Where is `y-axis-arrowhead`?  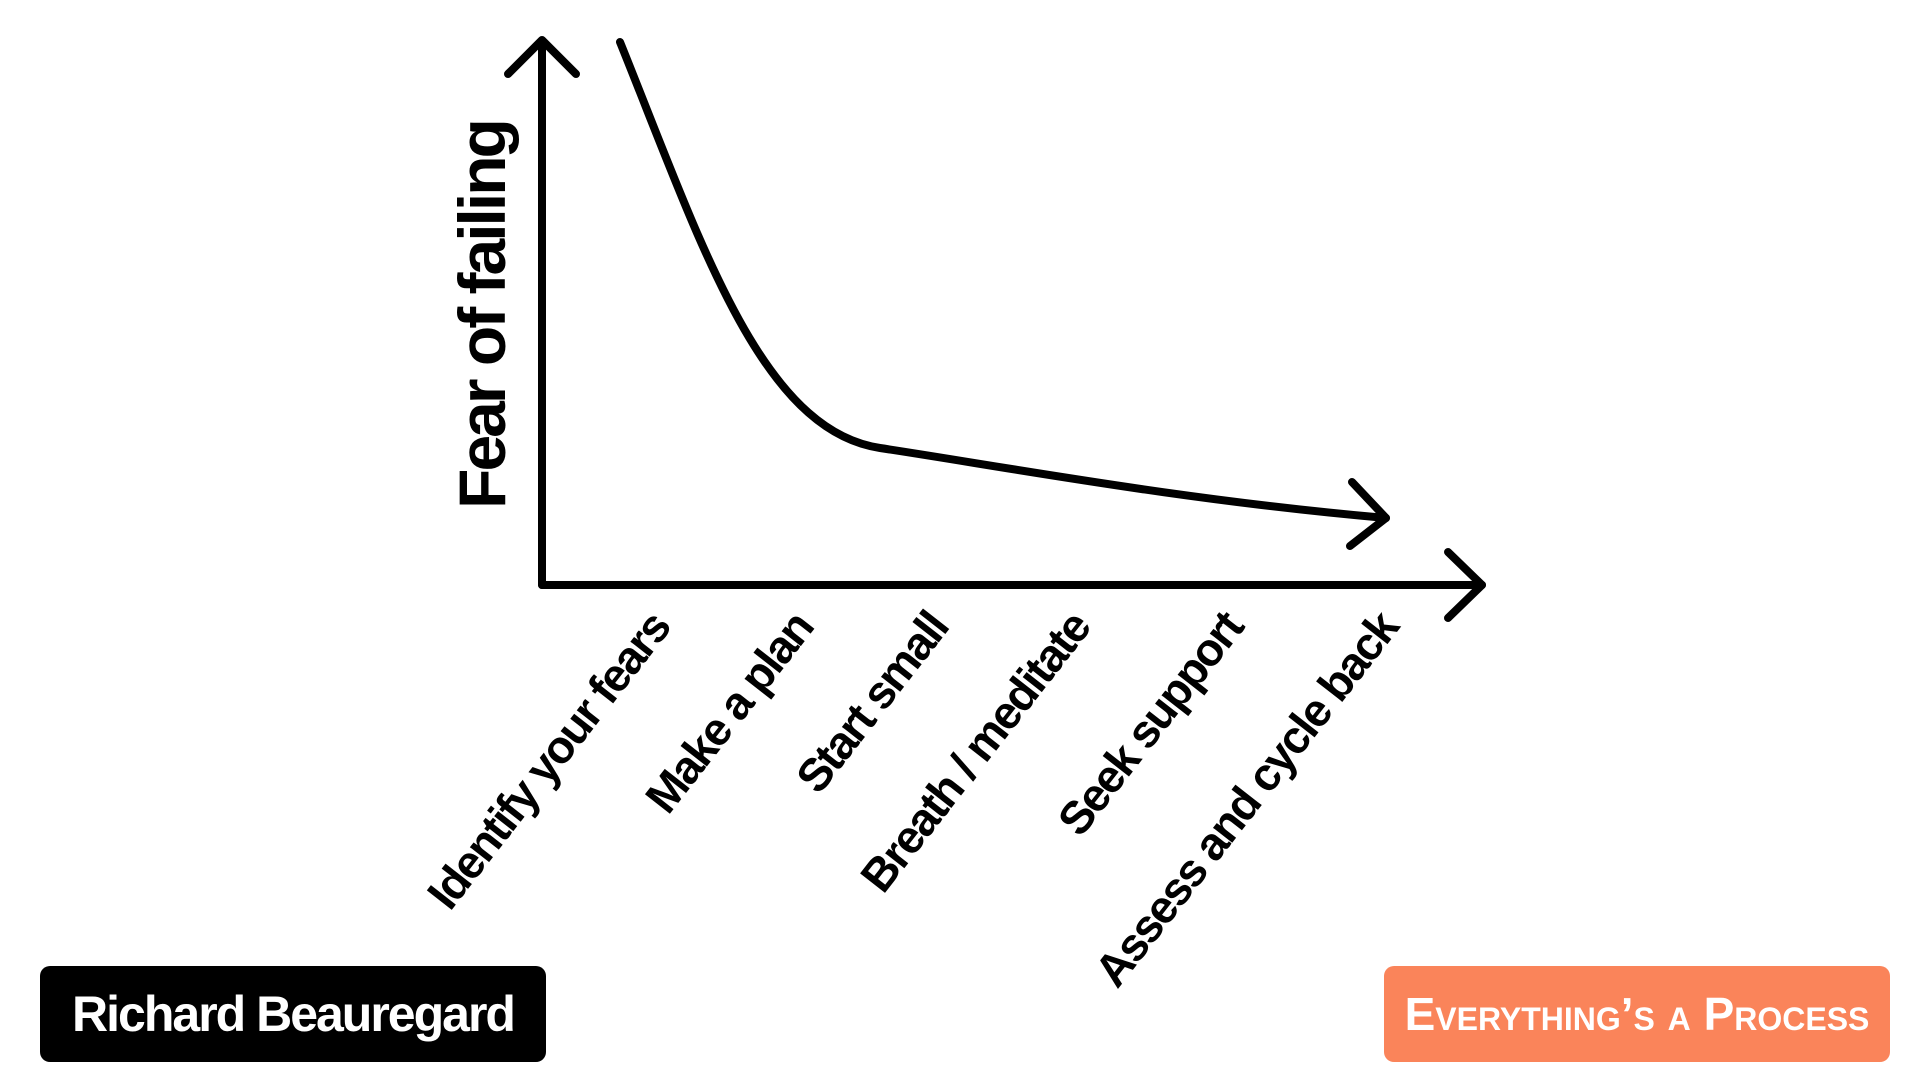
y-axis-arrowhead is located at coordinates (542, 57).